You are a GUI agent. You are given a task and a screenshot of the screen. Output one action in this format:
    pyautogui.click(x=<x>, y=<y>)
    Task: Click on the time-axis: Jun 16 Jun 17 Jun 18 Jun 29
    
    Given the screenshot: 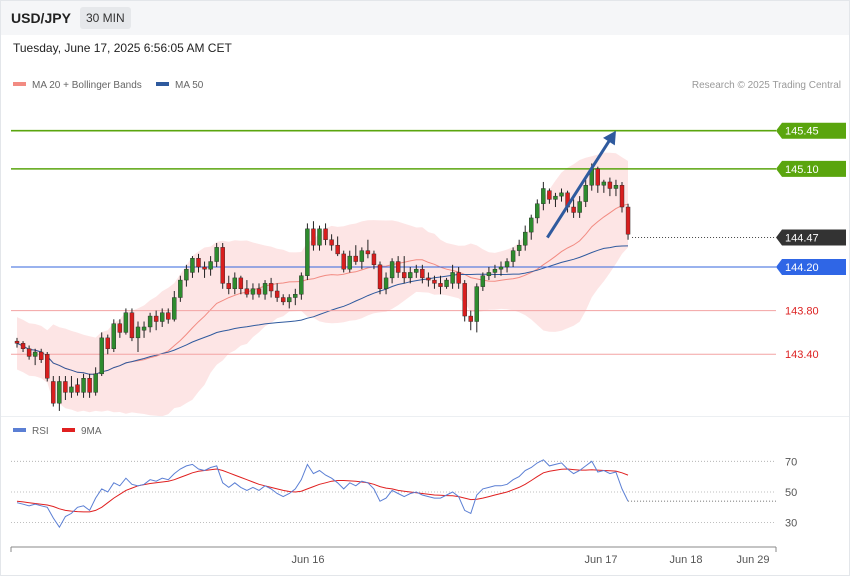 What is the action you would take?
    pyautogui.click(x=393, y=556)
    